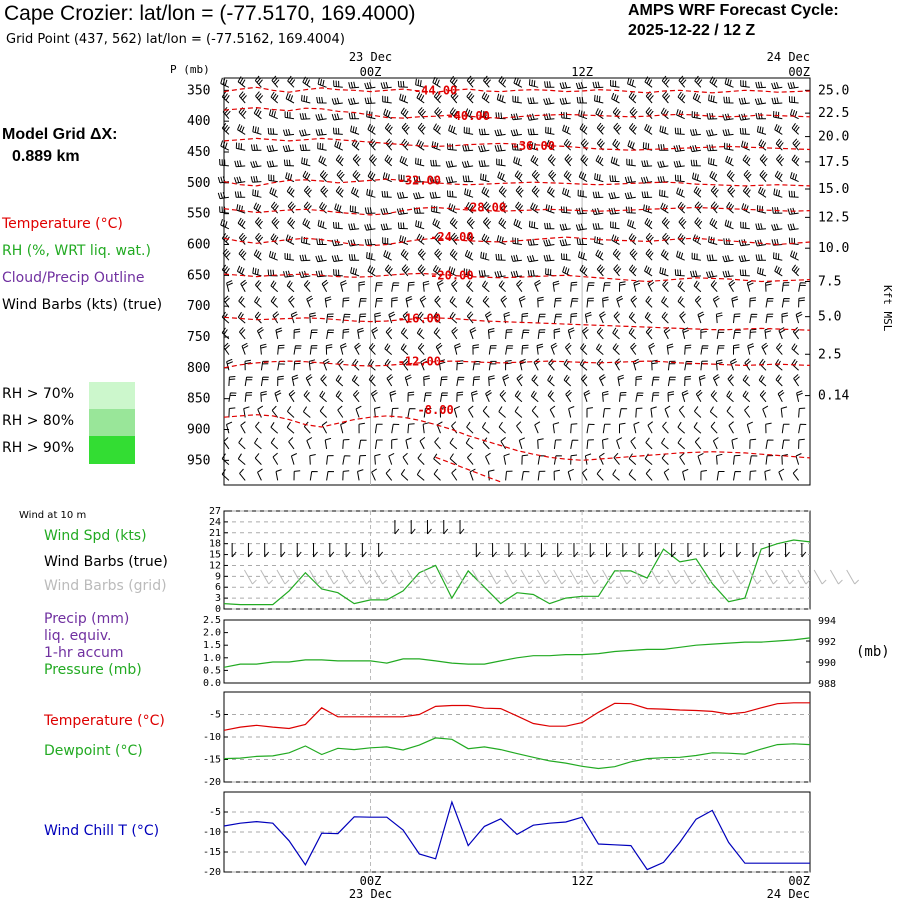 The height and width of the screenshot is (900, 900). I want to click on dewpoint-line, so click(517, 753).